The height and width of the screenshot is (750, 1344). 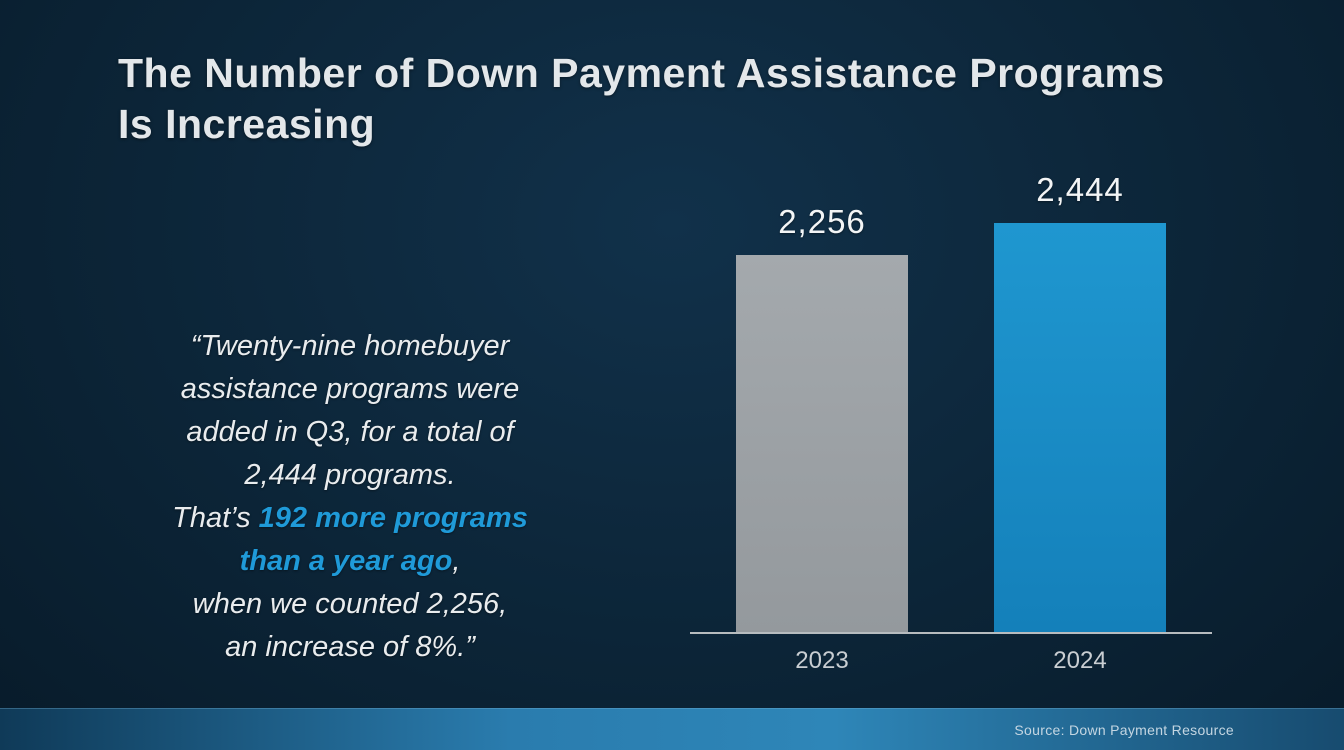 I want to click on x-tick-2023: 2023, so click(x=822, y=660).